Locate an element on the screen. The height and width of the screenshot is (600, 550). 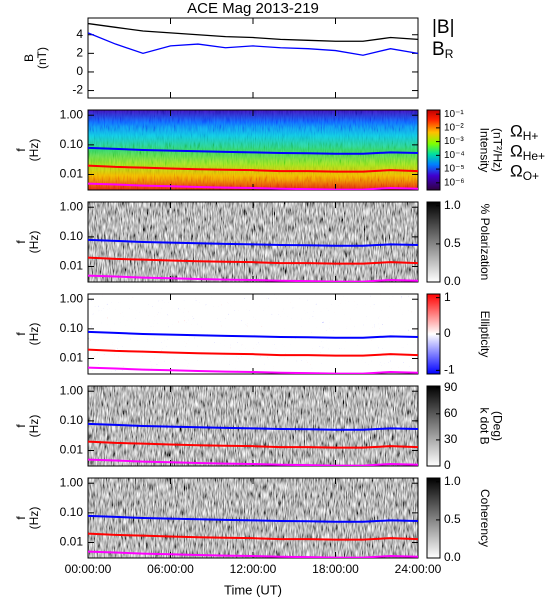
legend-entry: ΩO+ is located at coordinates (524, 172).